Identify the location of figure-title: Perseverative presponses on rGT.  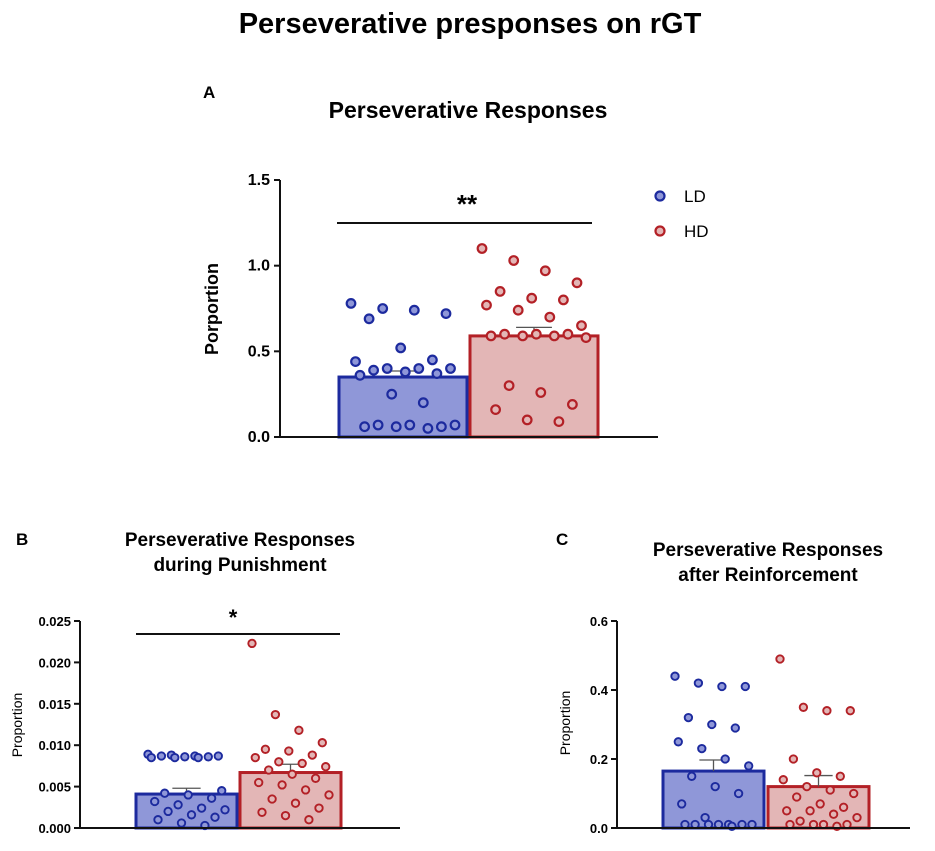
(470, 24).